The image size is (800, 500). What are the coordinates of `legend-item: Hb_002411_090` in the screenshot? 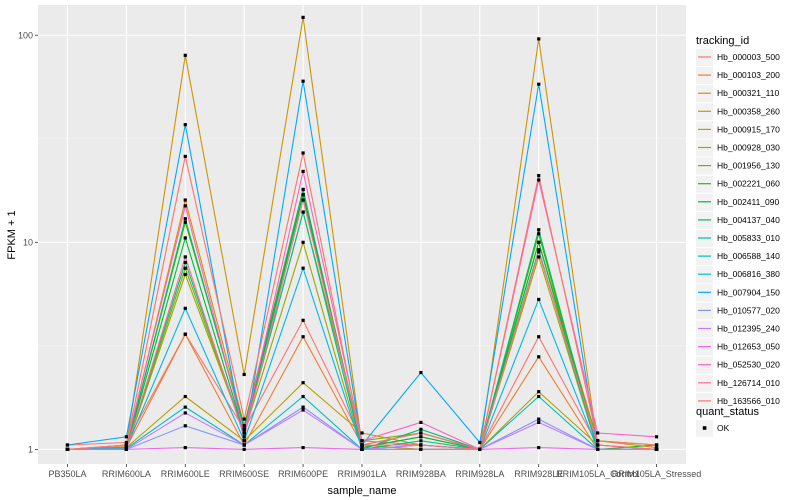 It's located at (738, 202).